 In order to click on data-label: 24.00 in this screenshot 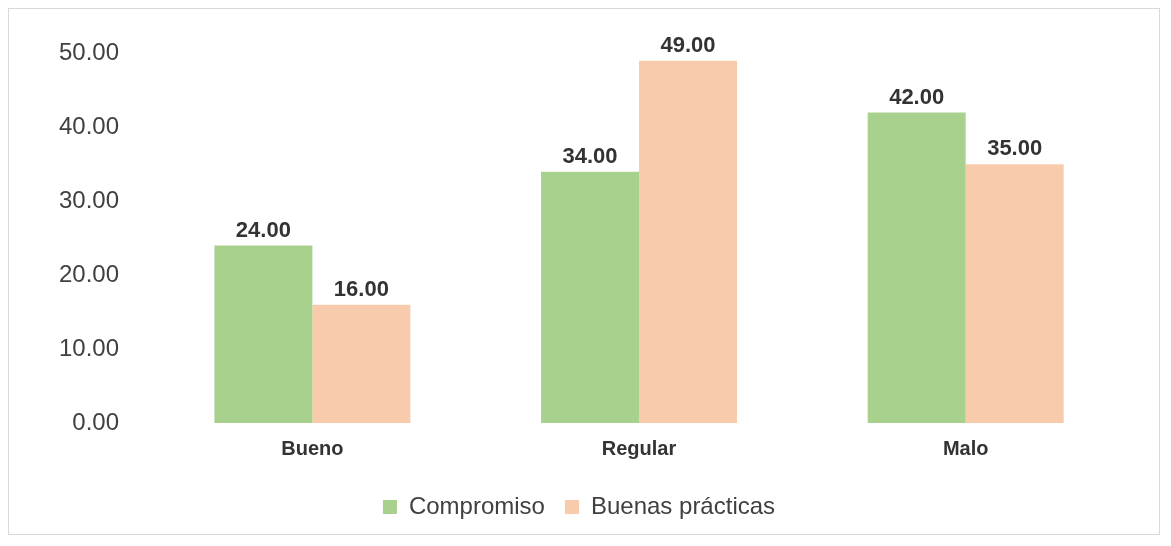, I will do `click(263, 229)`.